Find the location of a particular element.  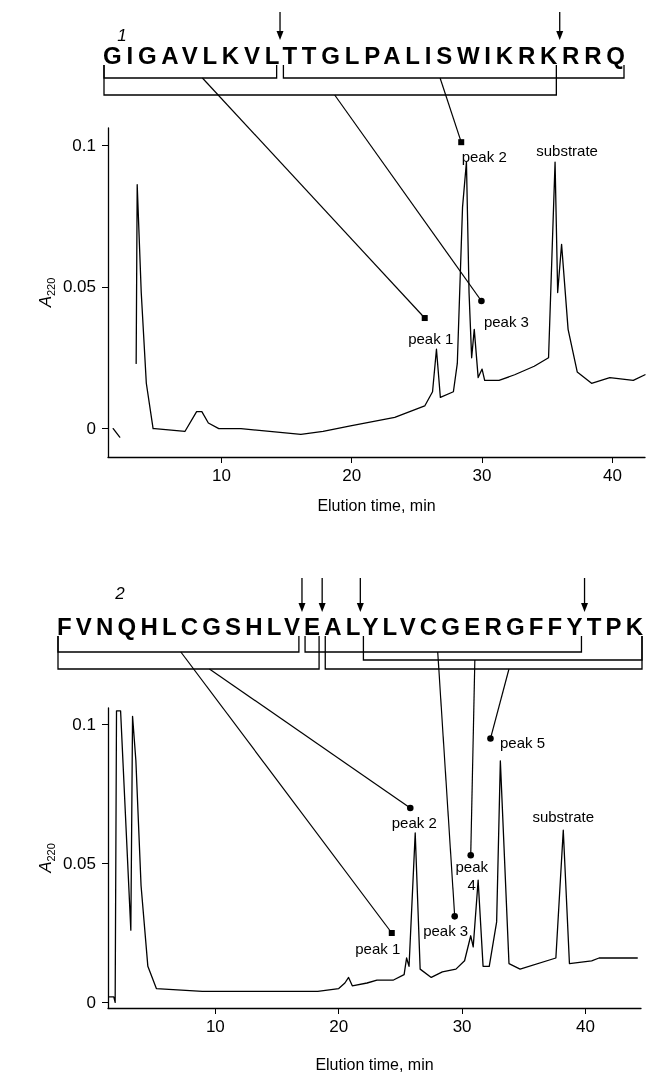

annotation: peak 4 is located at coordinates (472, 875).